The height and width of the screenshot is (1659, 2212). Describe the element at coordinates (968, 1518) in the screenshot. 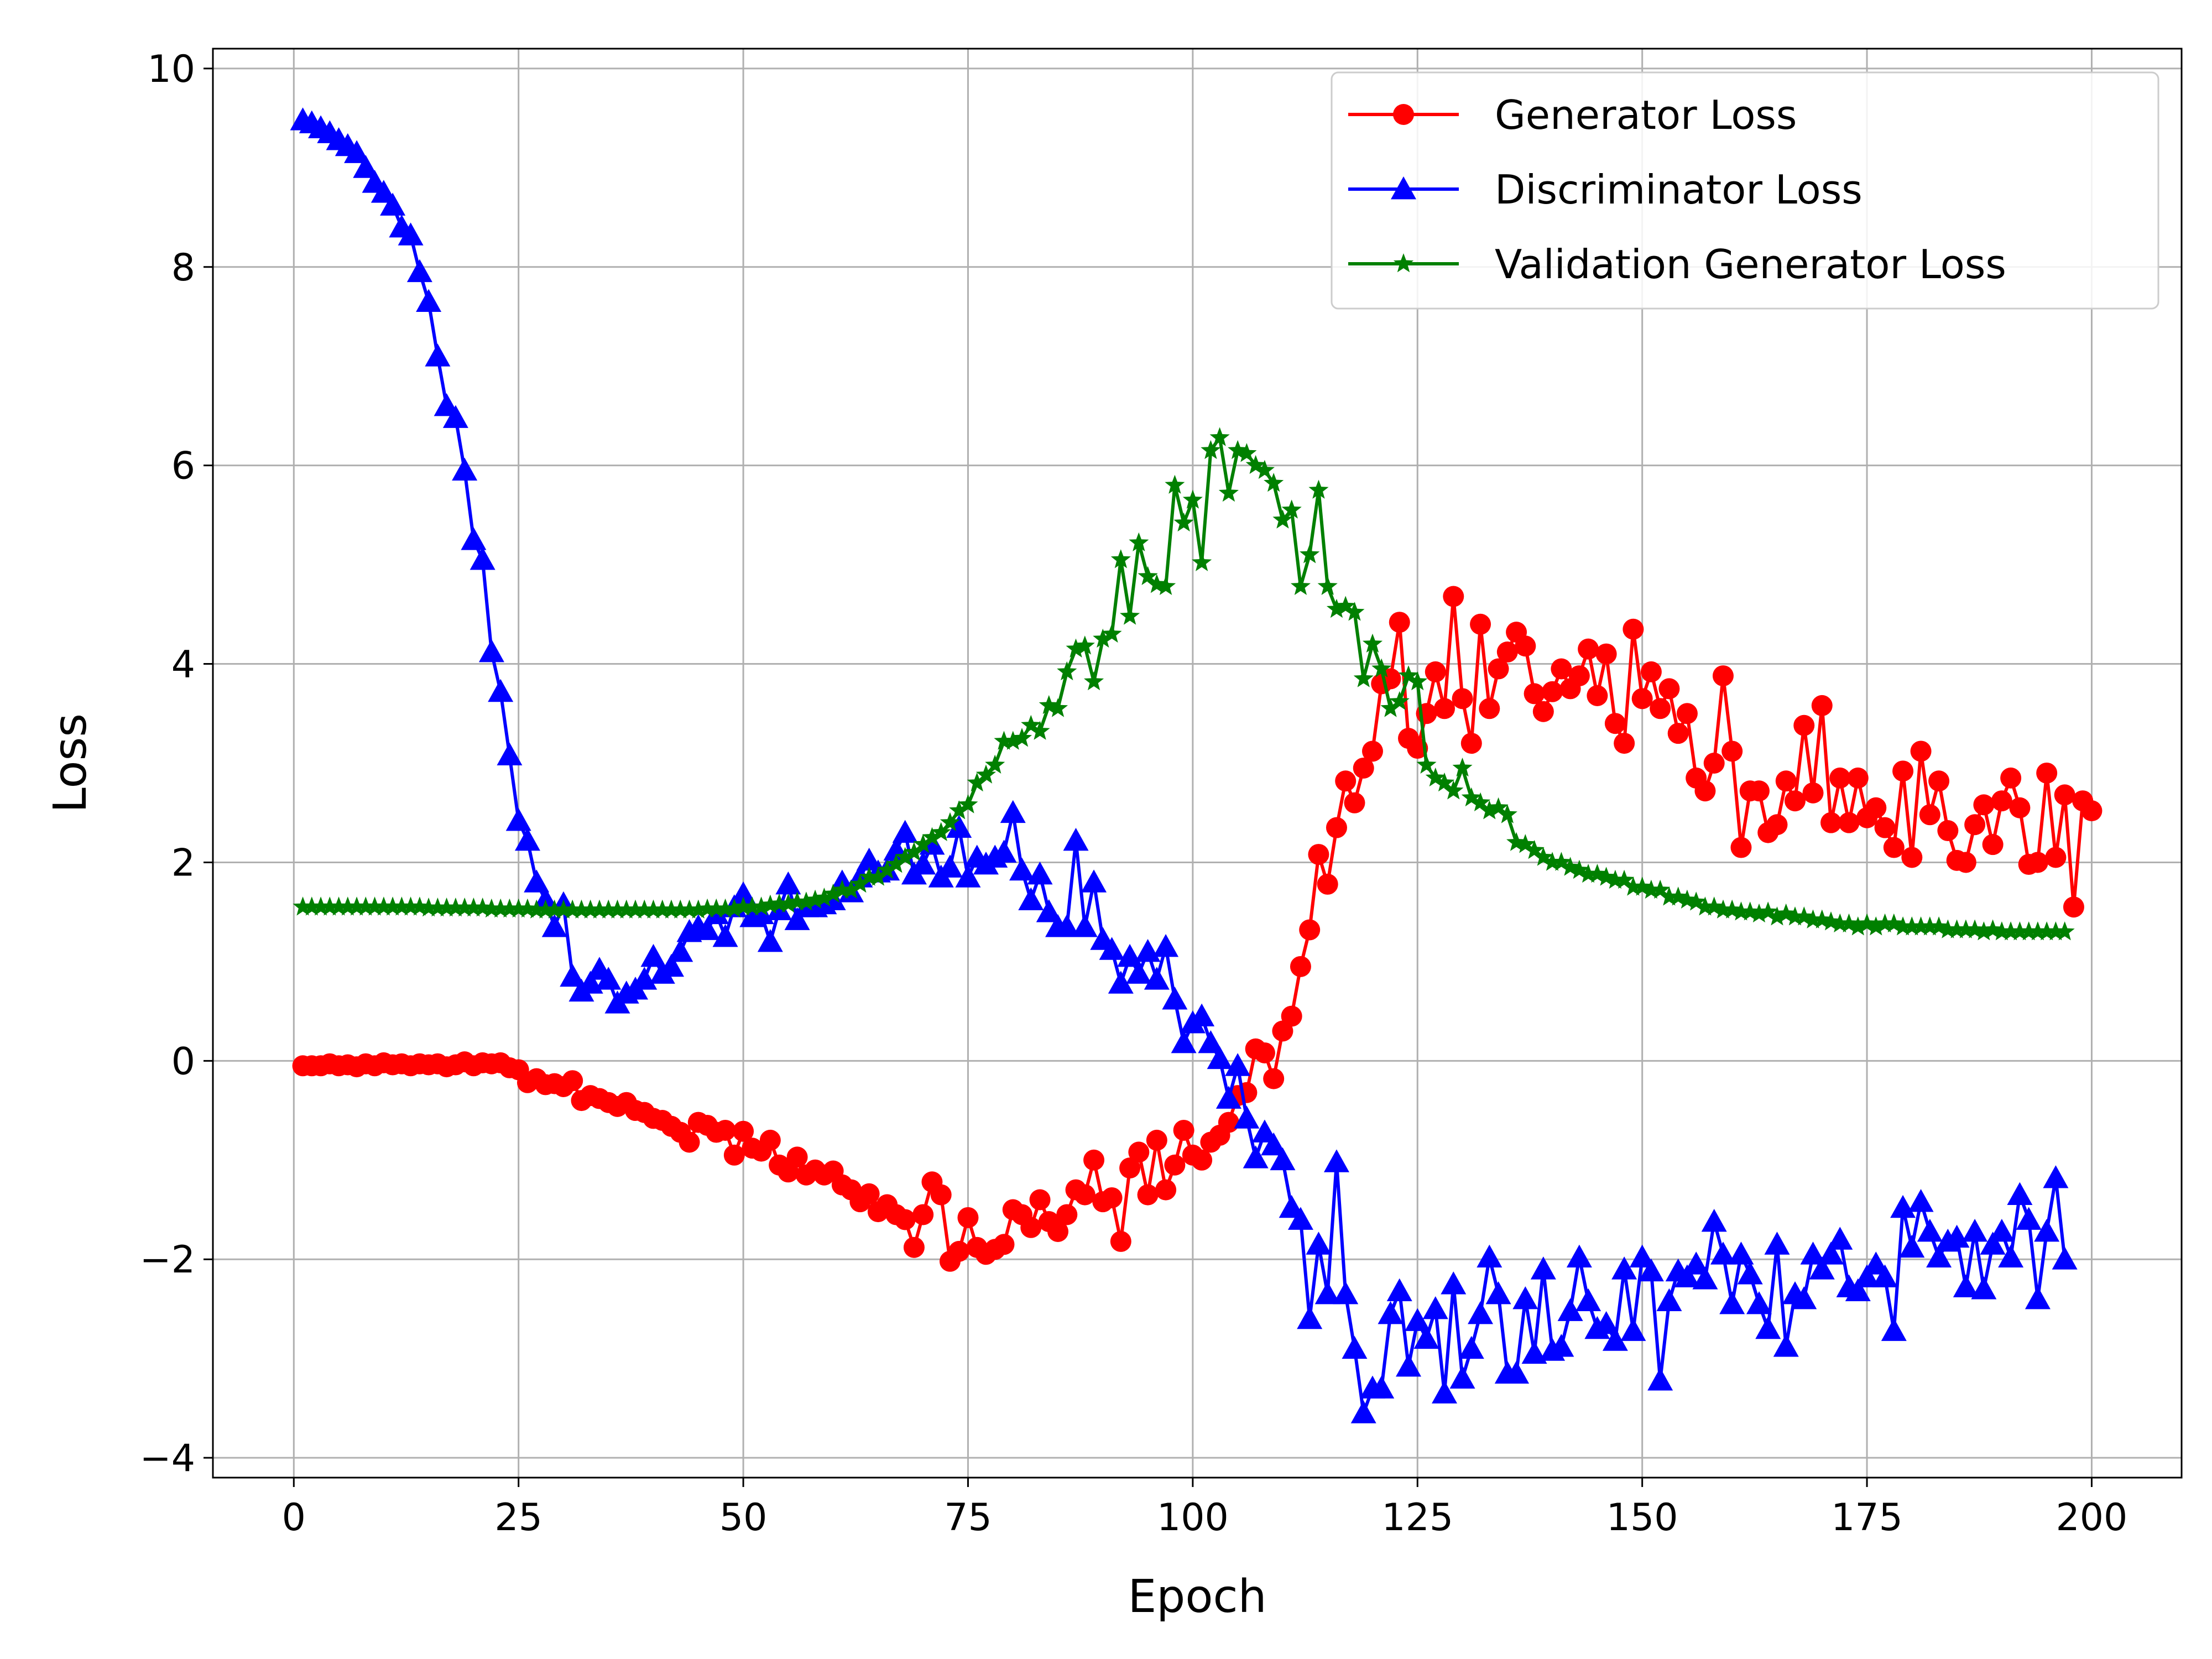

I see `x-tick-label: 75` at that location.